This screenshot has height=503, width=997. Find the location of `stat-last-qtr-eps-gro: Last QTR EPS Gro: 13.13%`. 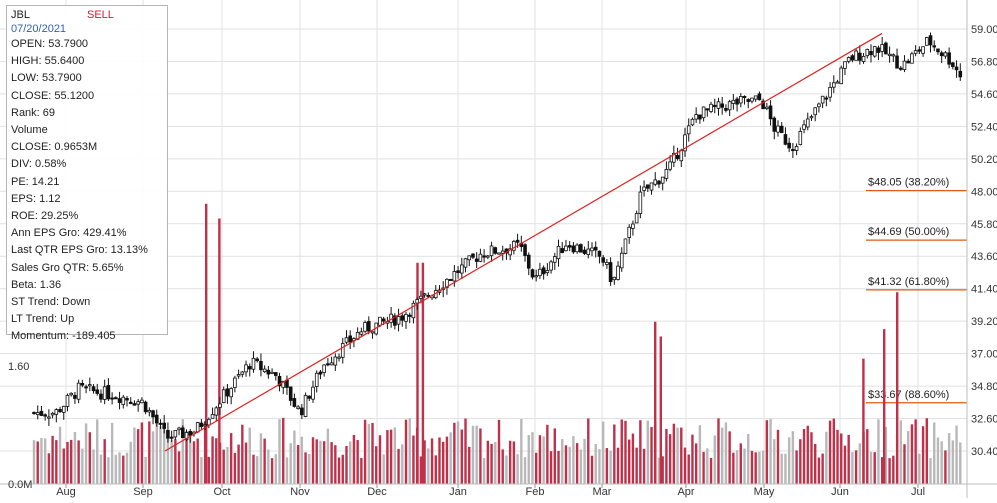

stat-last-qtr-eps-gro: Last QTR EPS Gro: 13.13% is located at coordinates (79, 250).